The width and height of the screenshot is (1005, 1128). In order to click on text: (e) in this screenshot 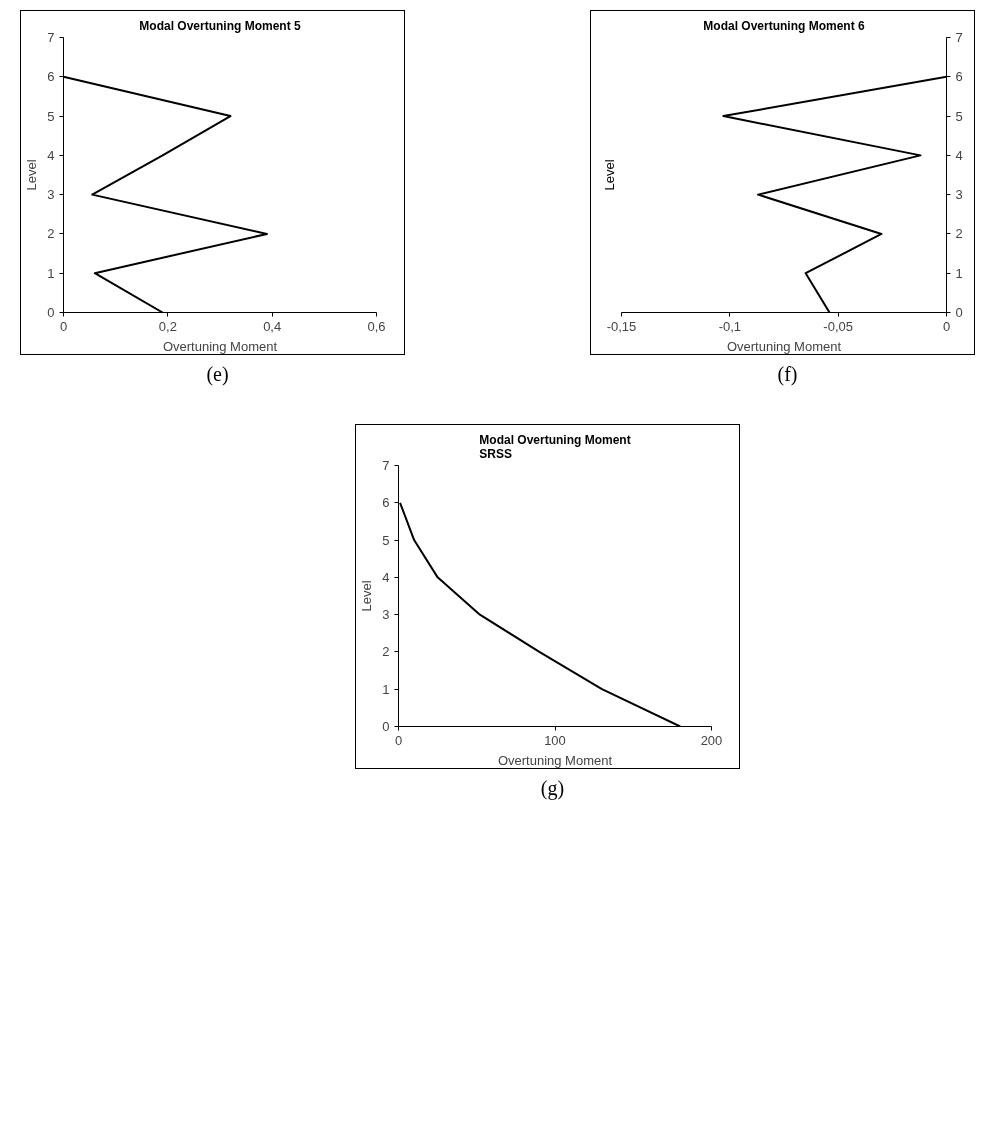, I will do `click(217, 375)`.